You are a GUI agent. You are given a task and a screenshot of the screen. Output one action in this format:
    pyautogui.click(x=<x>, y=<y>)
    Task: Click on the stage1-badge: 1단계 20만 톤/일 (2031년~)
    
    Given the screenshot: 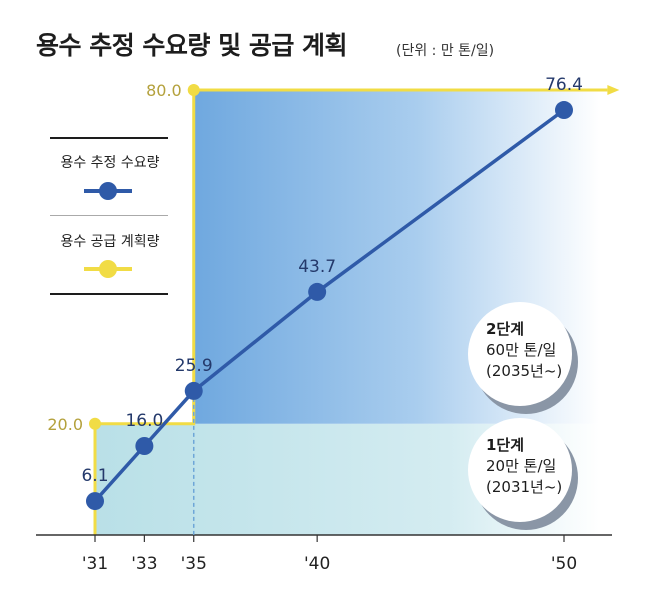 What is the action you would take?
    pyautogui.click(x=520, y=470)
    